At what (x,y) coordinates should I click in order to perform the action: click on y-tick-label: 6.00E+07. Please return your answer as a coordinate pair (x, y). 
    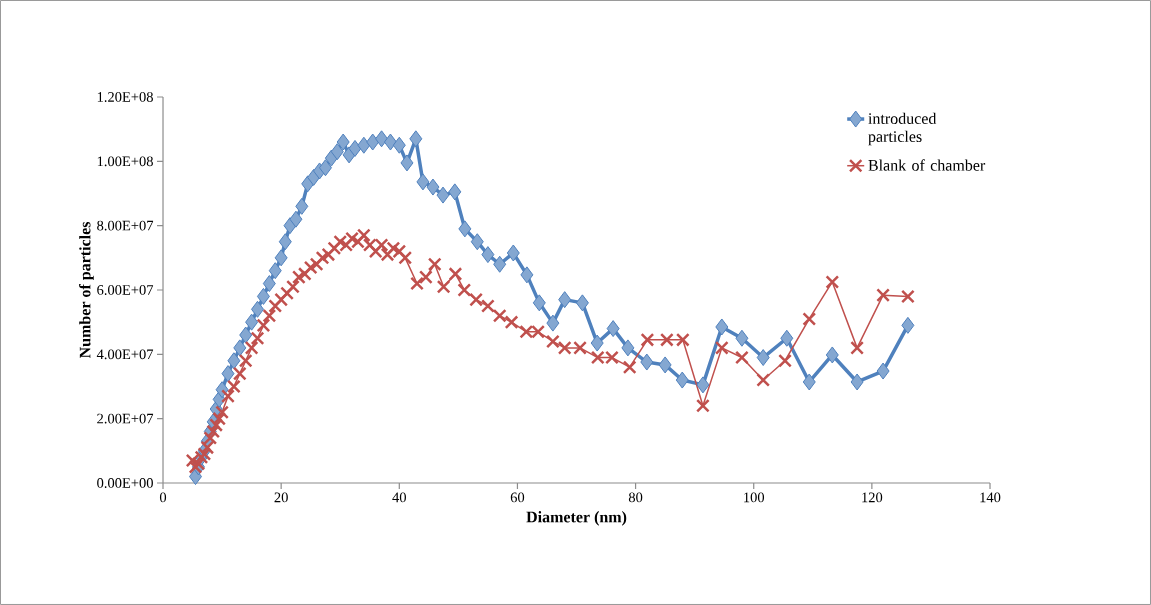
    Looking at the image, I should click on (125, 290).